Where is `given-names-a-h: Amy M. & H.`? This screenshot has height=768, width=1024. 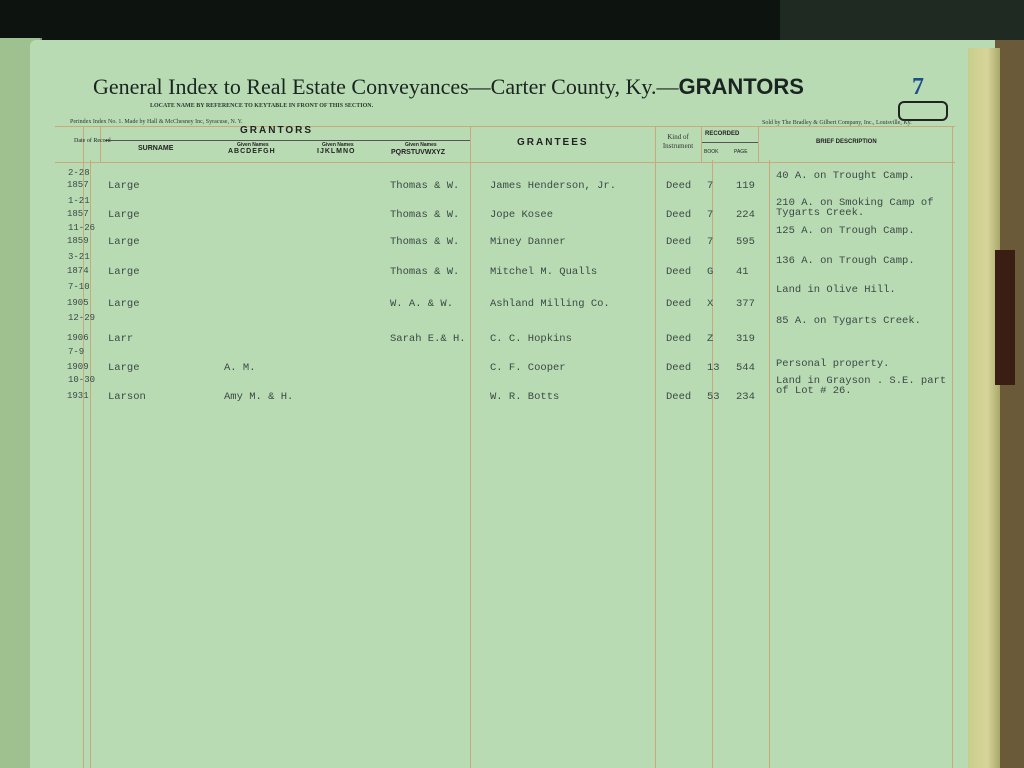
given-names-a-h: Amy M. & H. is located at coordinates (259, 397).